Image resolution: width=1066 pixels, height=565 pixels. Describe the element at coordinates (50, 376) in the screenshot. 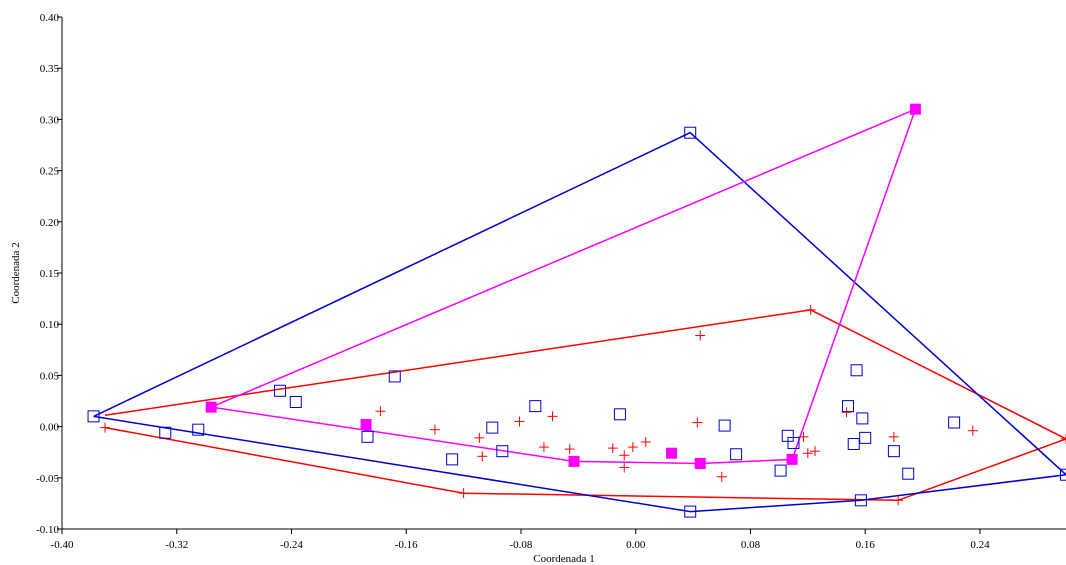

I see `y-tick-label: 0.05` at that location.